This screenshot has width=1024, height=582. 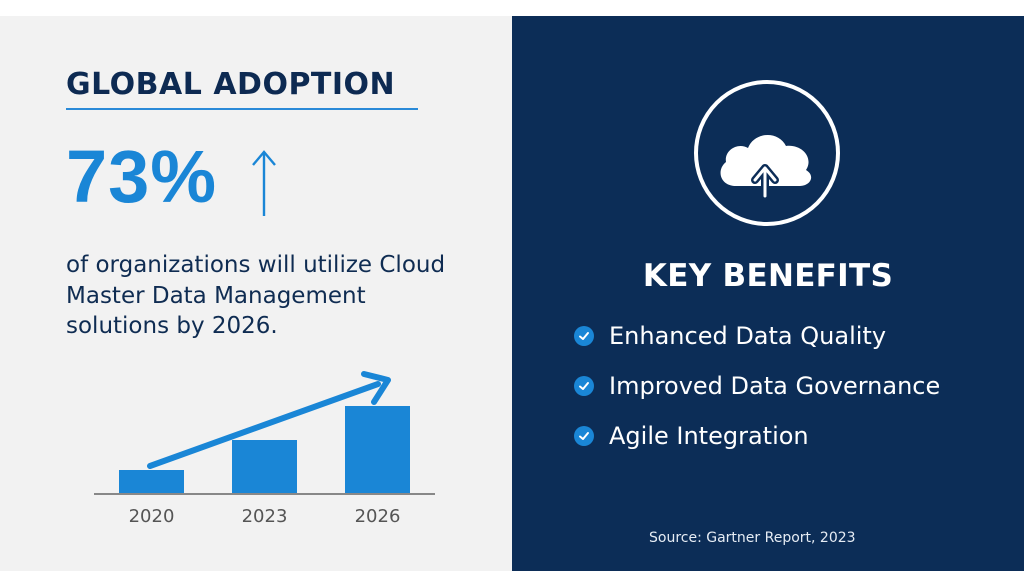 What do you see at coordinates (231, 84) in the screenshot?
I see `panel-title: GLOBAL ADOPTION` at bounding box center [231, 84].